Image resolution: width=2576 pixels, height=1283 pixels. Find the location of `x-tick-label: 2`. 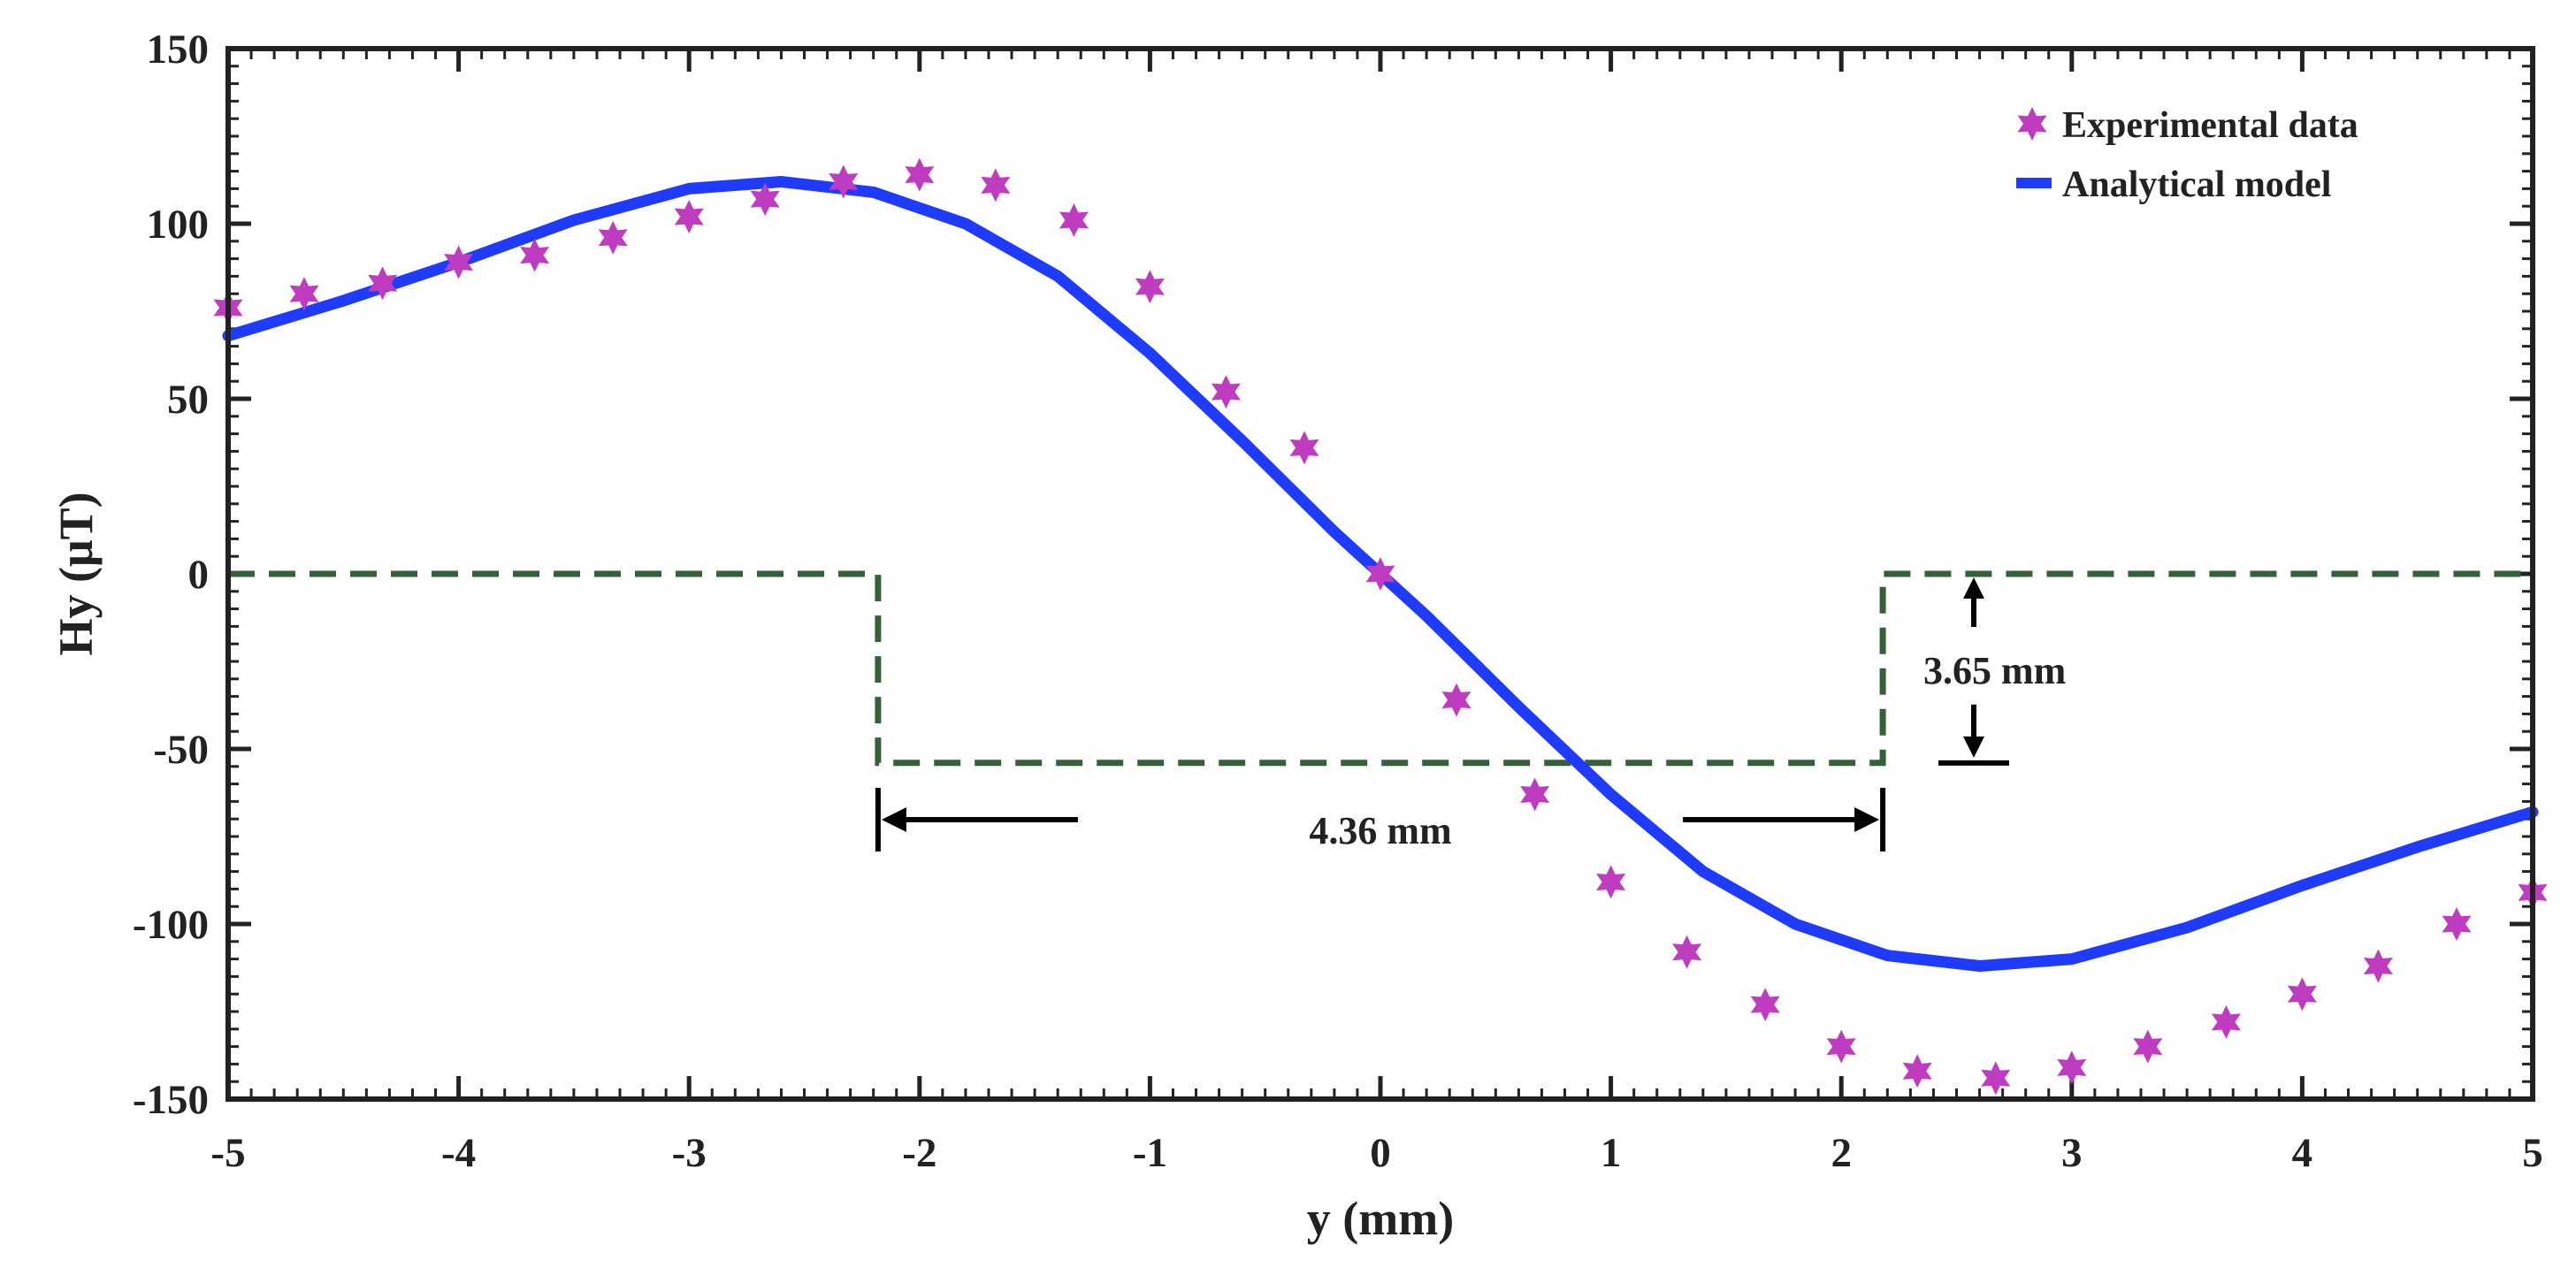

x-tick-label: 2 is located at coordinates (1841, 1153).